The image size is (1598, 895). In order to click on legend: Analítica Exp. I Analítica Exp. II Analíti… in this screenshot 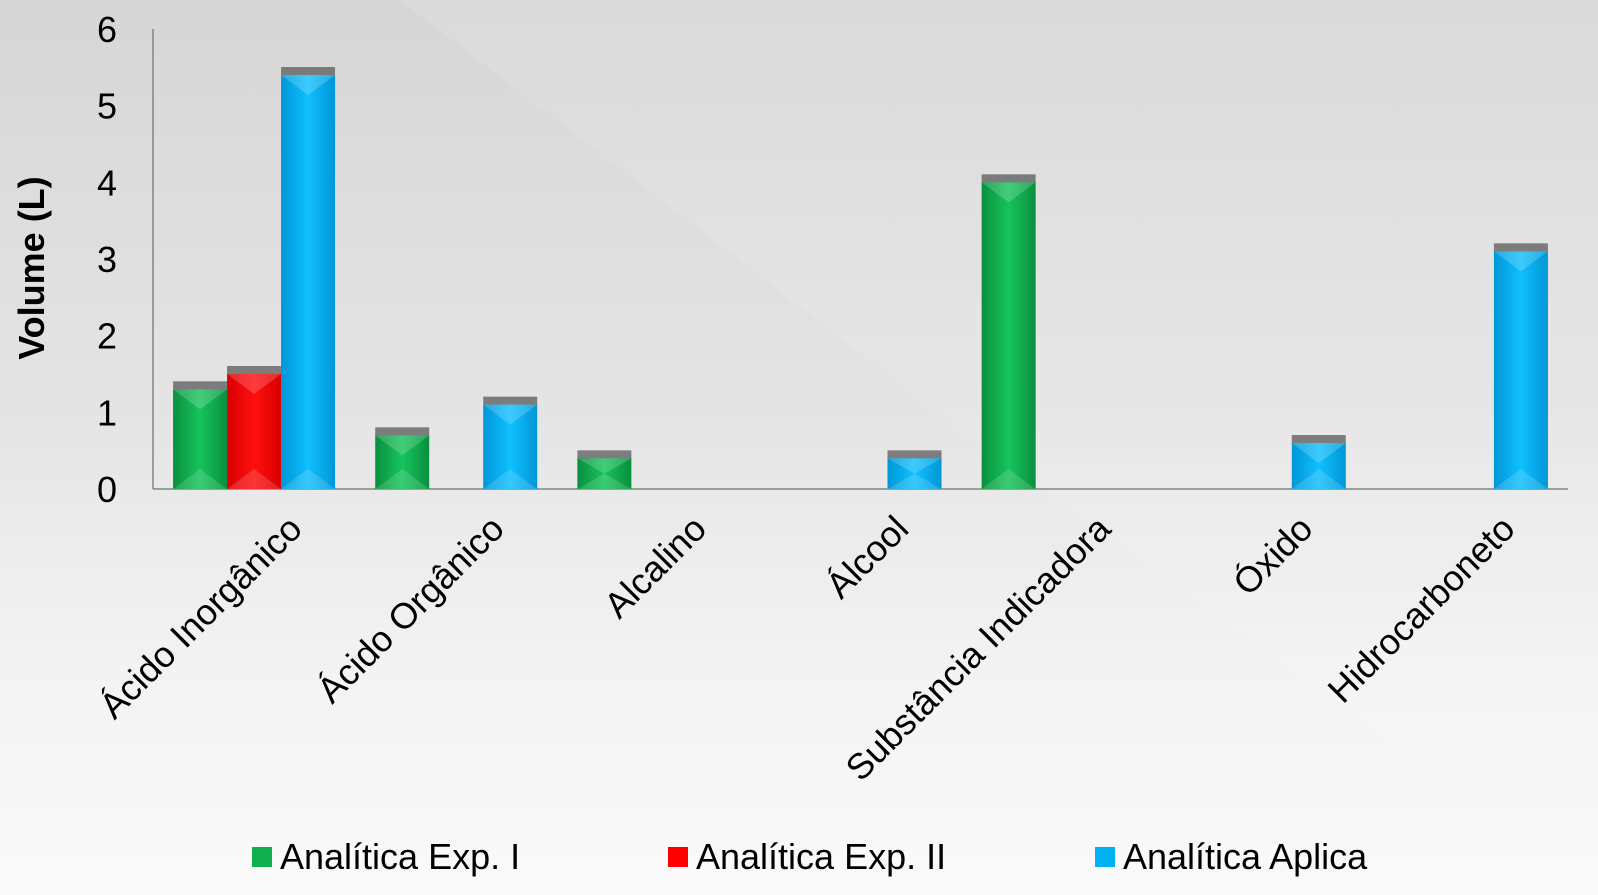, I will do `click(799, 857)`.